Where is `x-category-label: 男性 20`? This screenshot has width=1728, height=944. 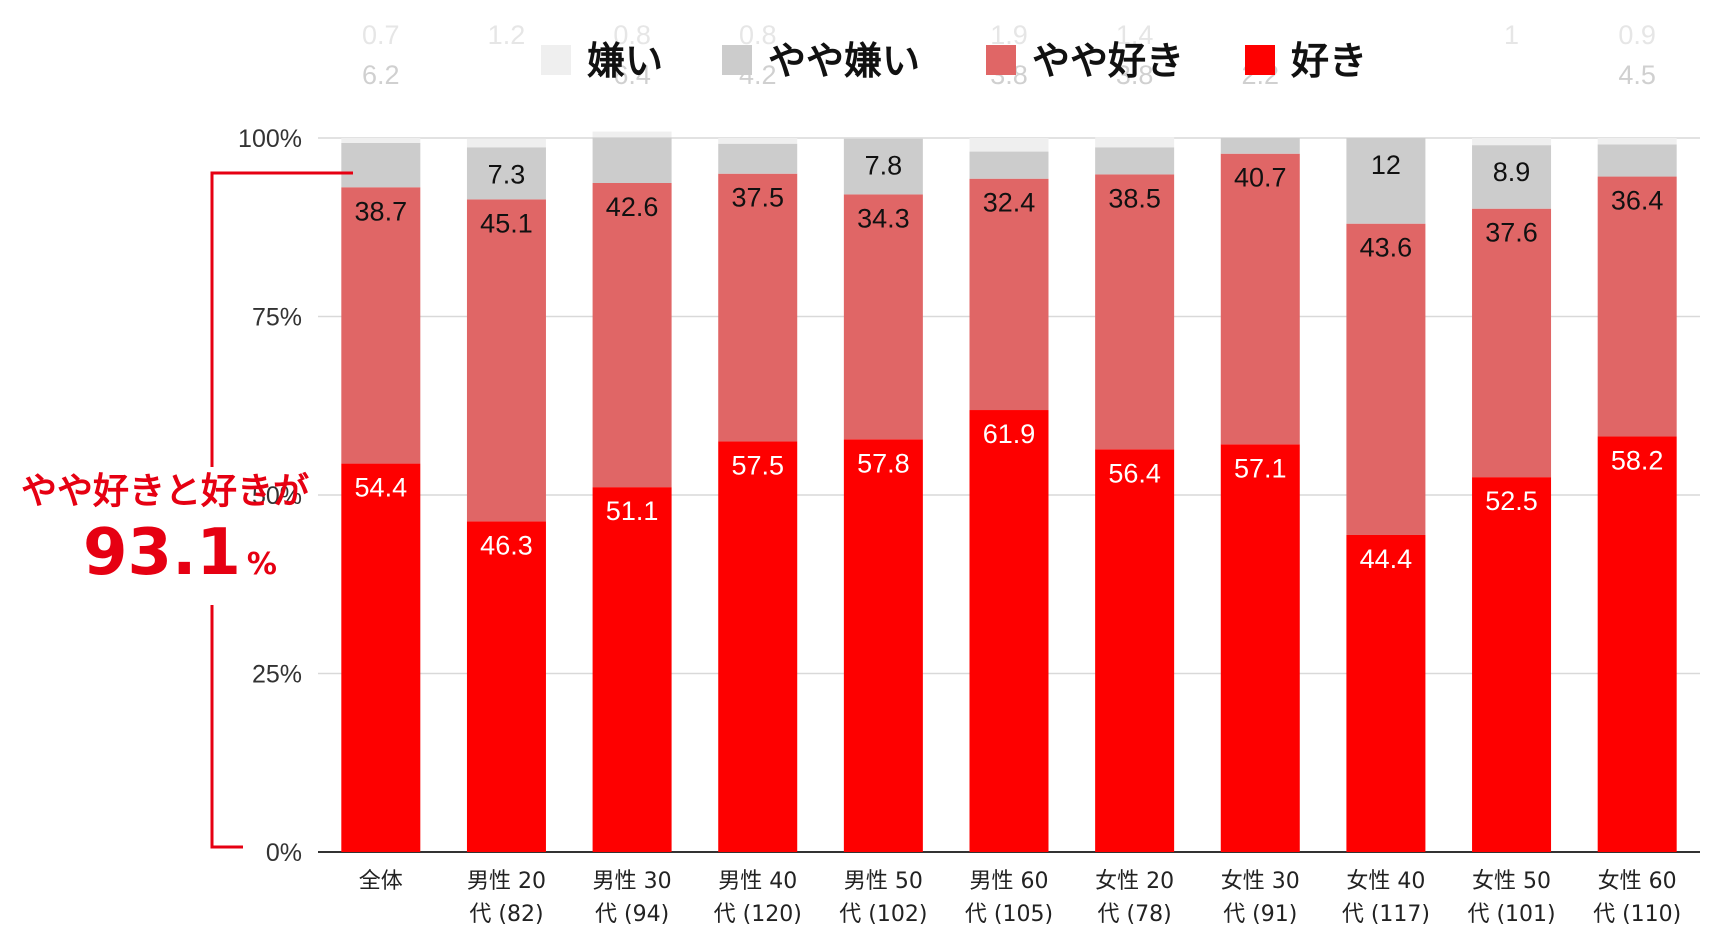 x-category-label: 男性 20 is located at coordinates (506, 881).